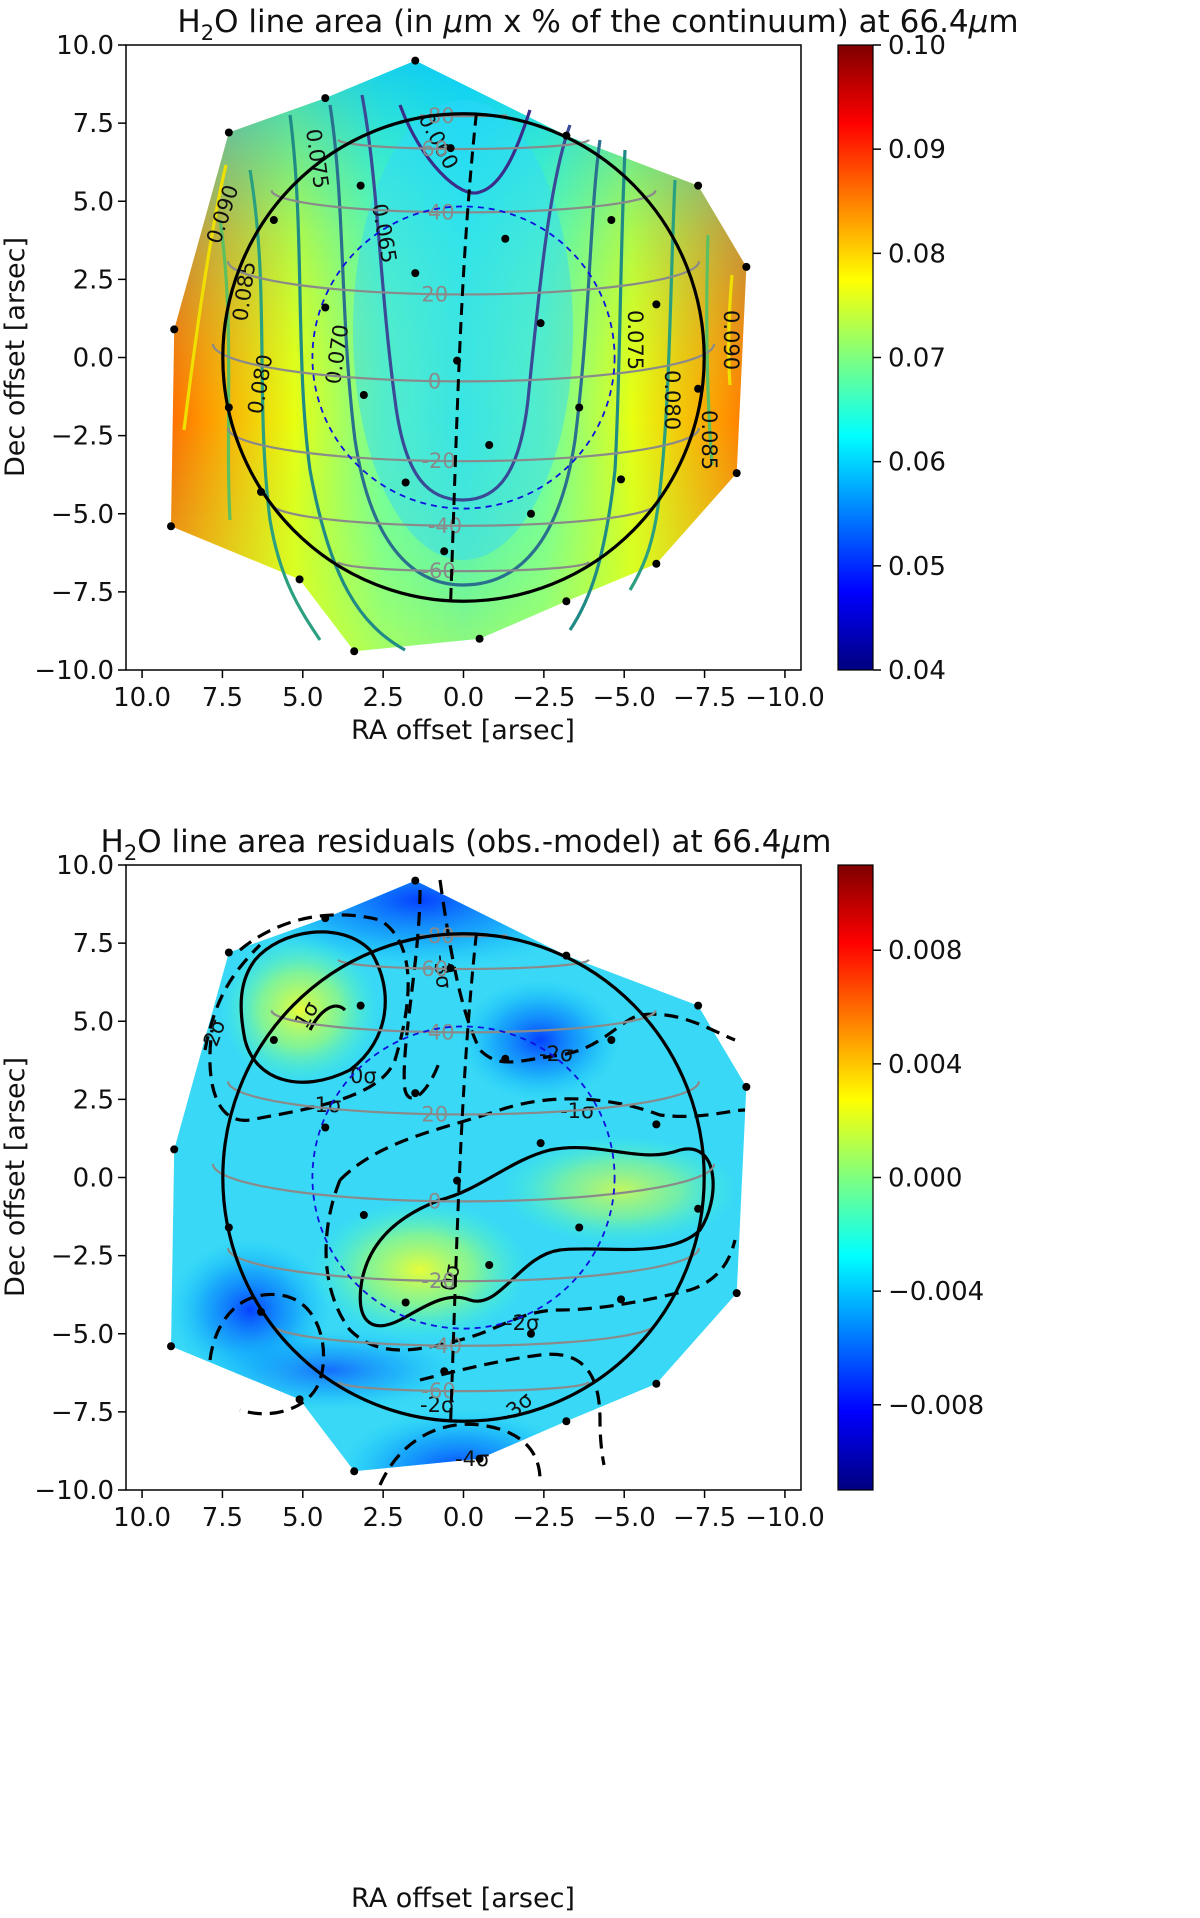 The width and height of the screenshot is (1200, 1918). What do you see at coordinates (917, 463) in the screenshot?
I see `colorbar-tick-label: 0.06` at bounding box center [917, 463].